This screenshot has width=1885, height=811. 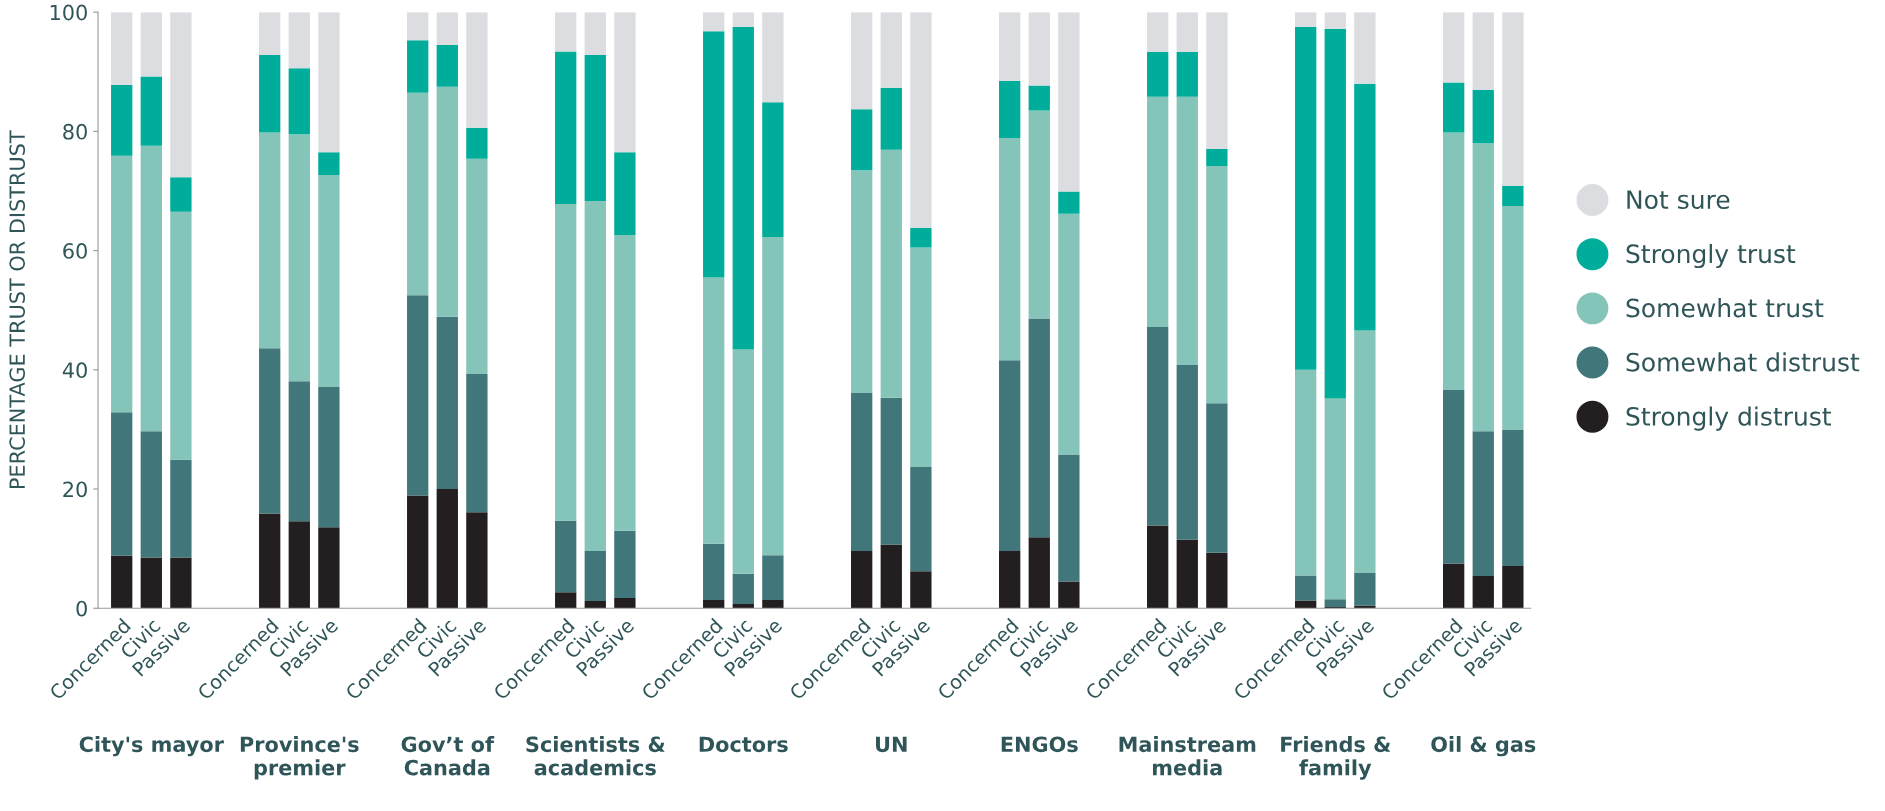 I want to click on legend-label: Somewhat trust, so click(x=1725, y=308).